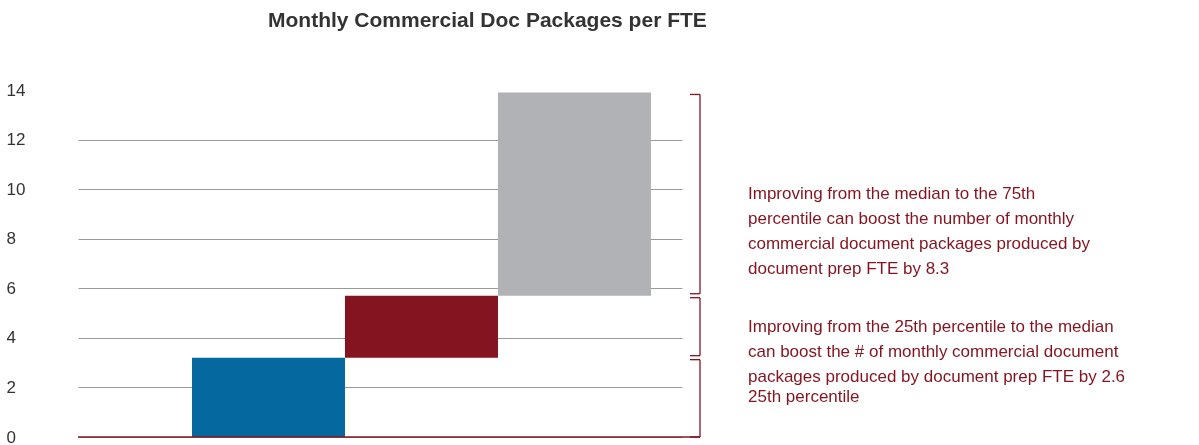  I want to click on text: 25th percentile, so click(804, 397).